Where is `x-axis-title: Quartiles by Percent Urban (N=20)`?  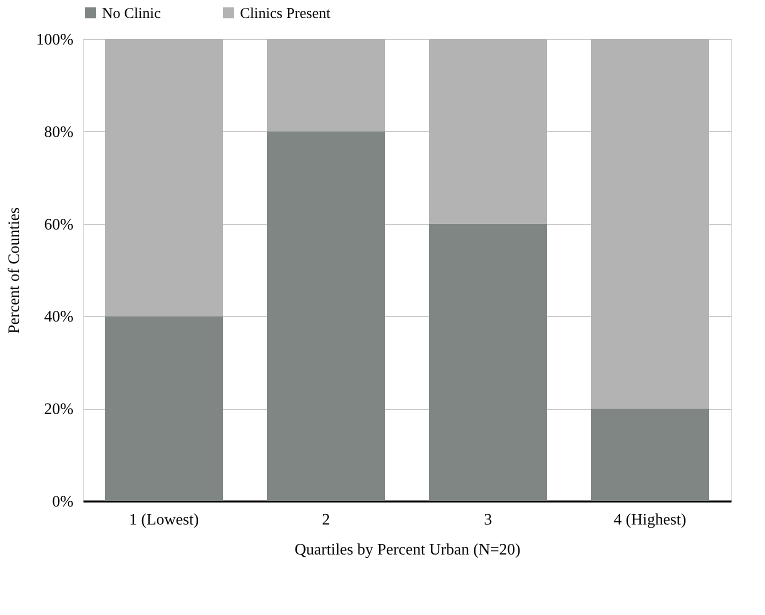
x-axis-title: Quartiles by Percent Urban (N=20) is located at coordinates (407, 550).